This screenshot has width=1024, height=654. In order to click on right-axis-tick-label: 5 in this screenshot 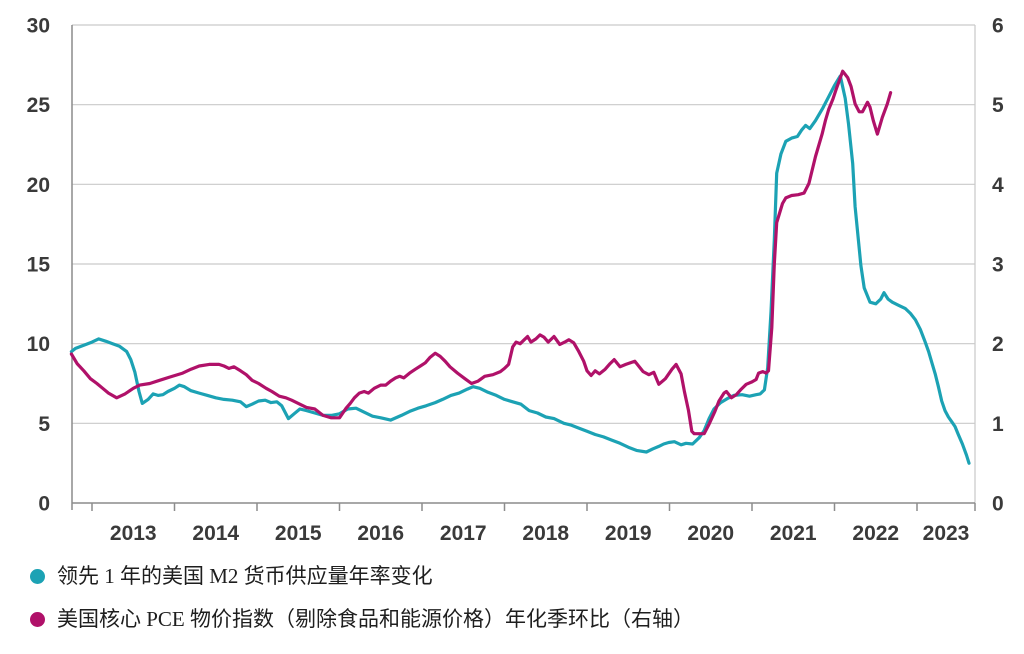, I will do `click(998, 105)`.